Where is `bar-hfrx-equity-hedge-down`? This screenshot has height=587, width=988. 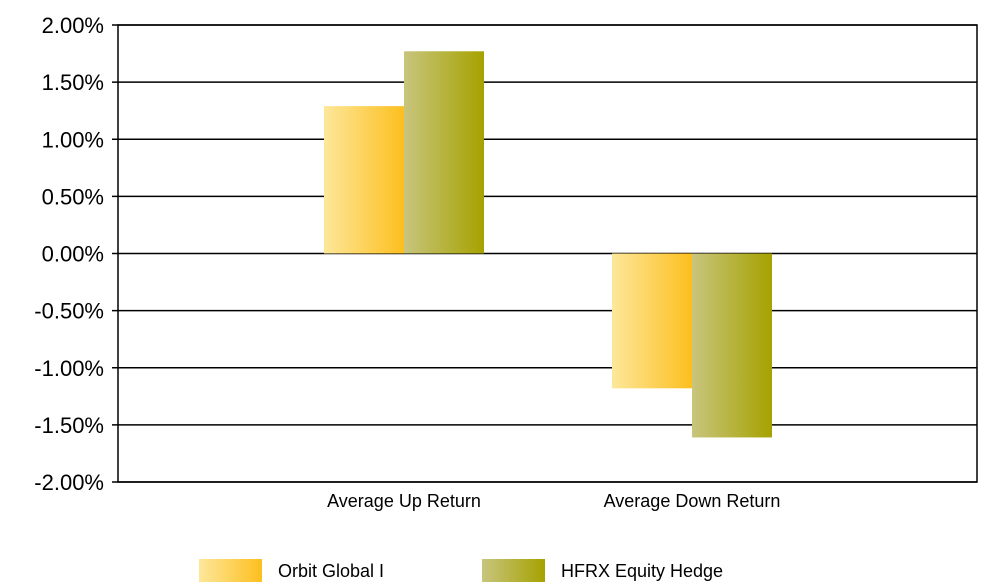 bar-hfrx-equity-hedge-down is located at coordinates (732, 345).